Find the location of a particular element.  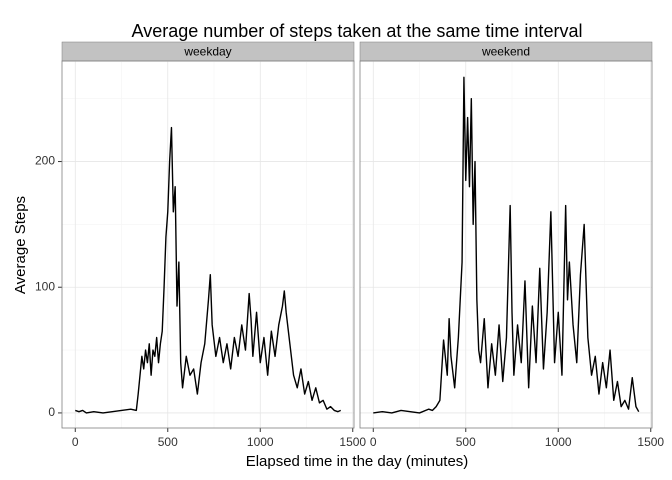

strip-label: weekend is located at coordinates (505, 52).